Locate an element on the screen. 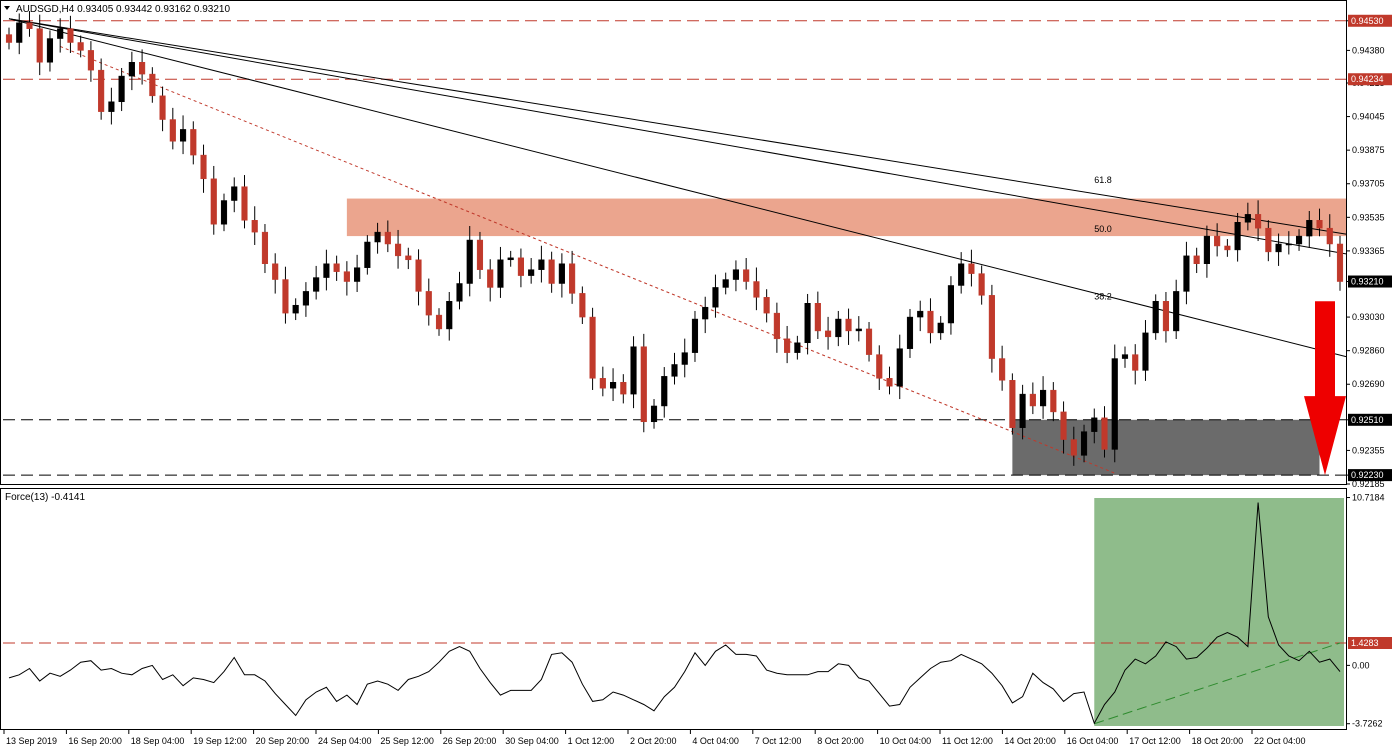 The width and height of the screenshot is (1393, 752). price-tick-label: 0.94380 is located at coordinates (1368, 50).